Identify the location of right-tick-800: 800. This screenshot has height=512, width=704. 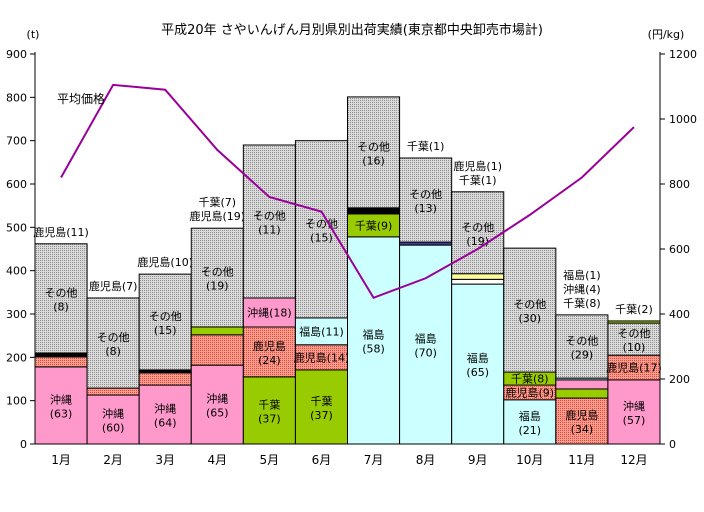
(679, 184).